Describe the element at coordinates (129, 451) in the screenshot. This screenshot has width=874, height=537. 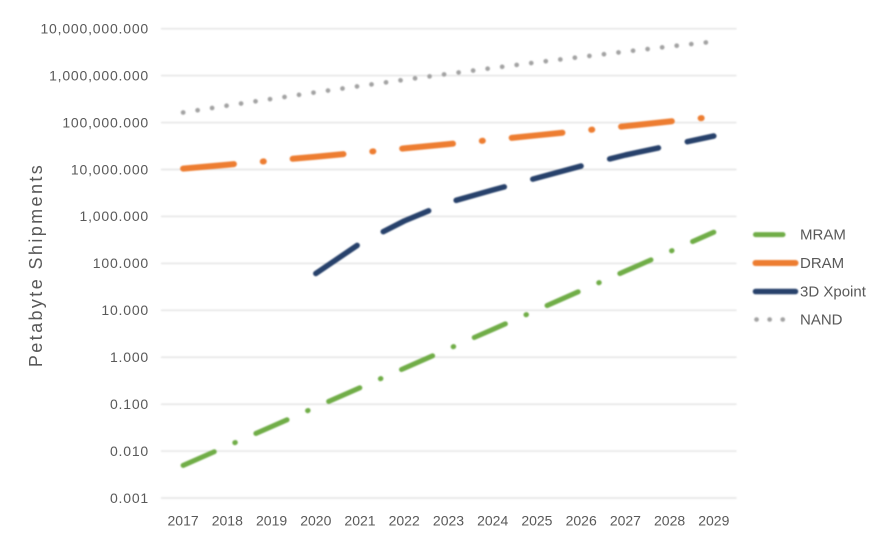
I see `svg-text: 0.010` at that location.